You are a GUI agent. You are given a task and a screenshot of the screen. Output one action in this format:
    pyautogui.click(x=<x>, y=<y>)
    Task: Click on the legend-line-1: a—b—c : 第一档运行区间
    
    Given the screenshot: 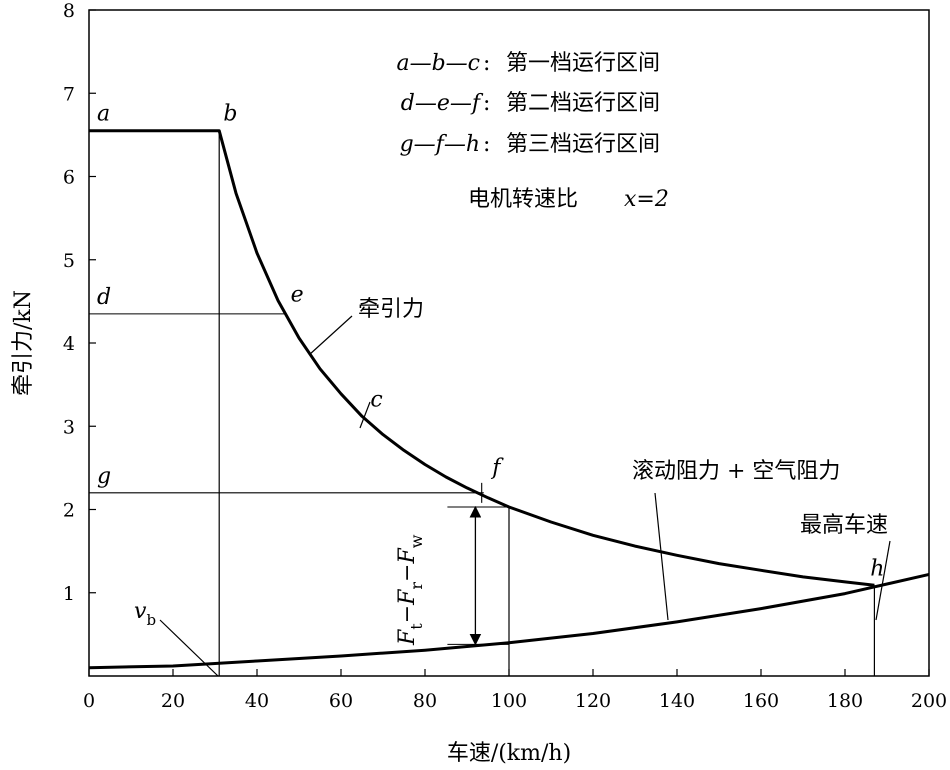 What is the action you would take?
    pyautogui.click(x=528, y=63)
    